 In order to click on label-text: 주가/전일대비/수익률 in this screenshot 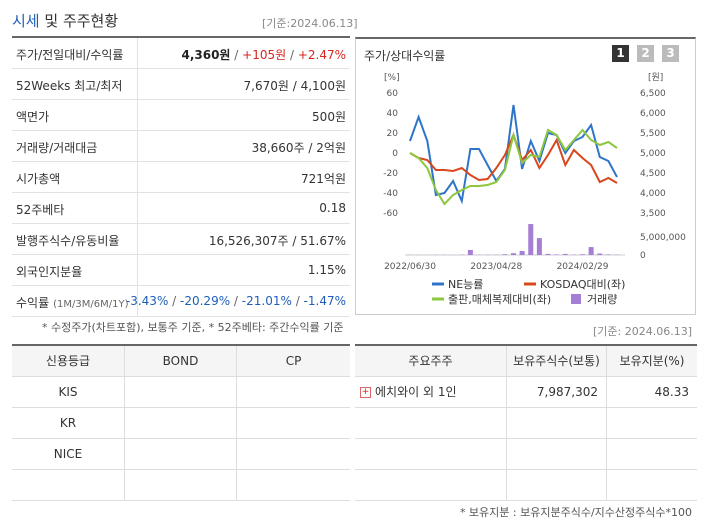, I will do `click(70, 55)`.